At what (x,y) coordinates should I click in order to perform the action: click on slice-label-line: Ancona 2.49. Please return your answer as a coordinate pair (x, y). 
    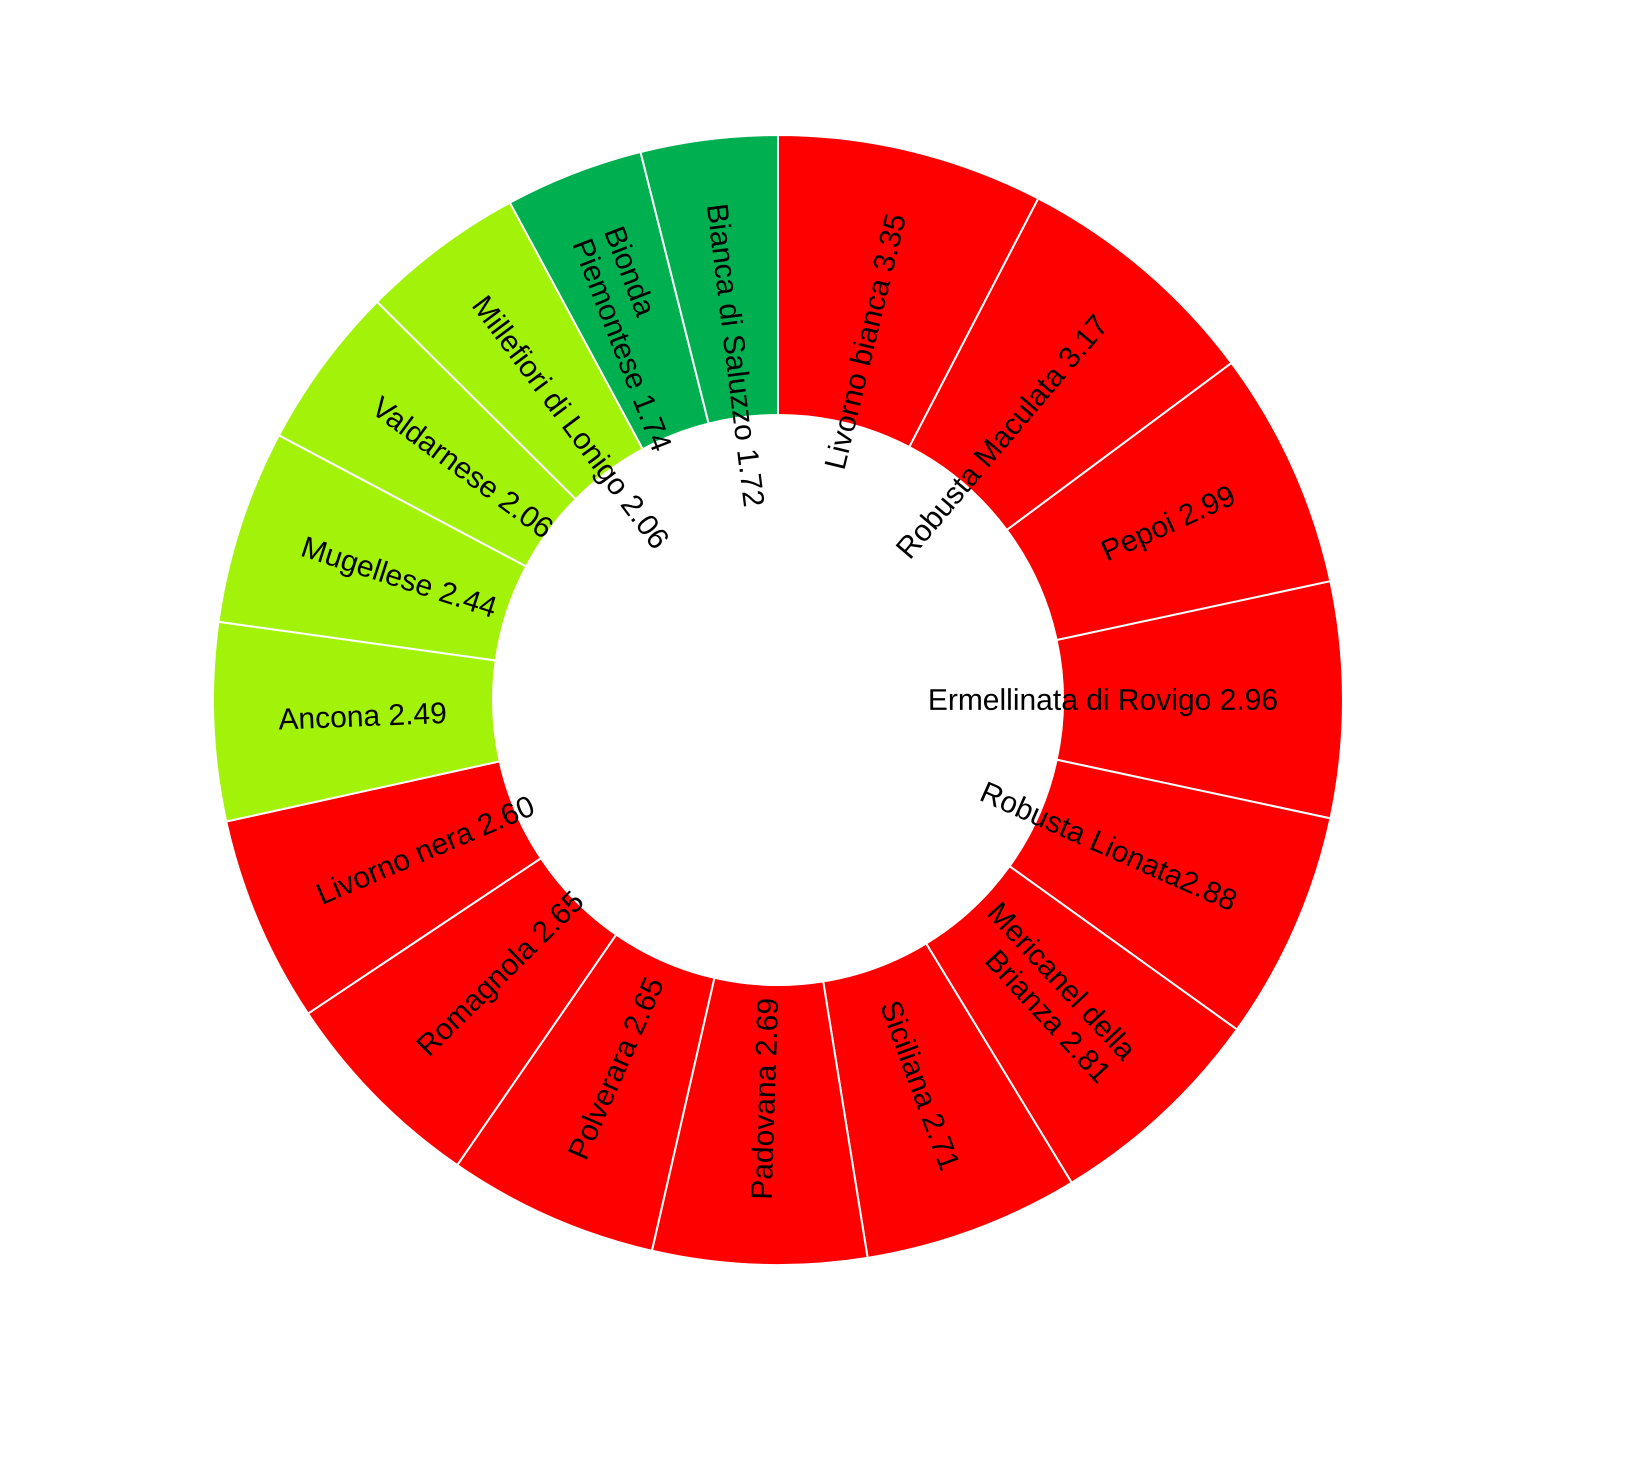
    Looking at the image, I should click on (363, 717).